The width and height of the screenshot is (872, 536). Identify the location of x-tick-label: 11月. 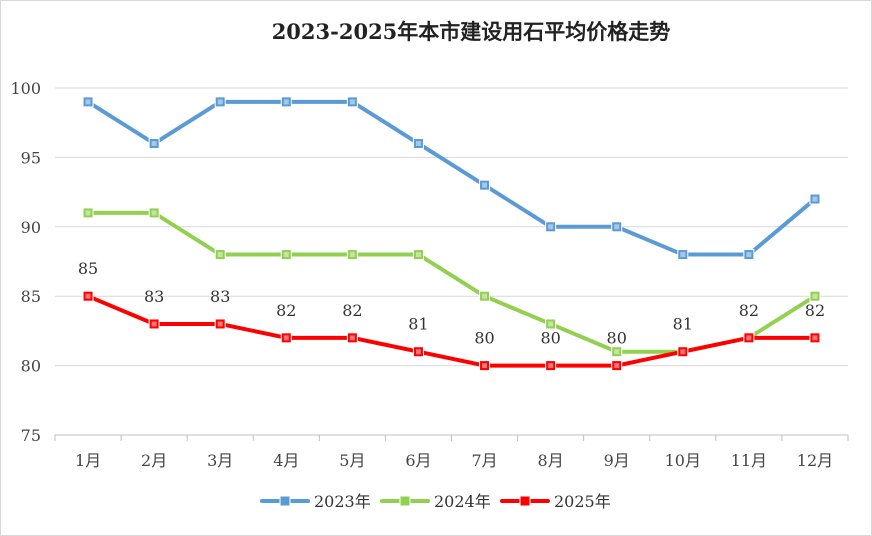
(749, 460).